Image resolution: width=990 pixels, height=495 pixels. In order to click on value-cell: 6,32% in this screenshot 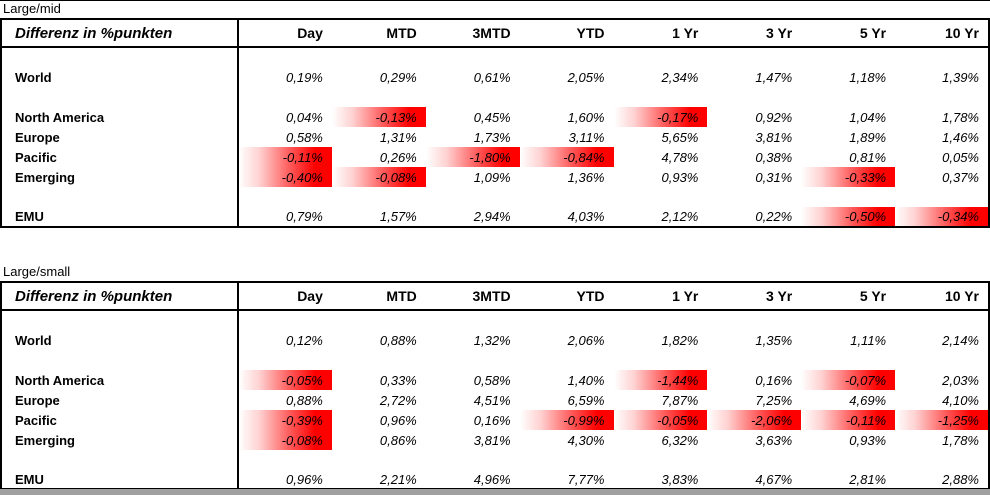, I will do `click(680, 440)`.